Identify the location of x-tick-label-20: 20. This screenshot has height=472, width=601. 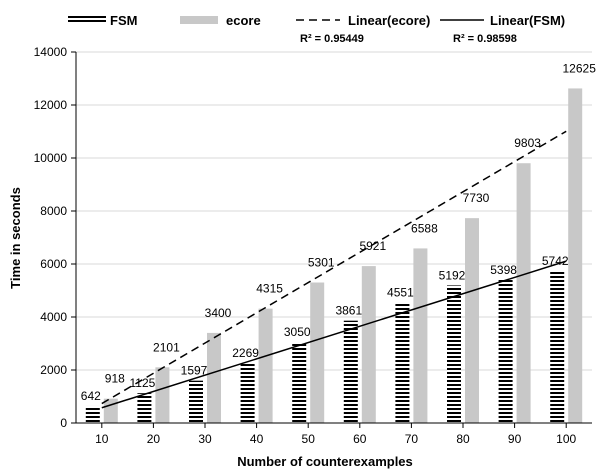
(154, 439).